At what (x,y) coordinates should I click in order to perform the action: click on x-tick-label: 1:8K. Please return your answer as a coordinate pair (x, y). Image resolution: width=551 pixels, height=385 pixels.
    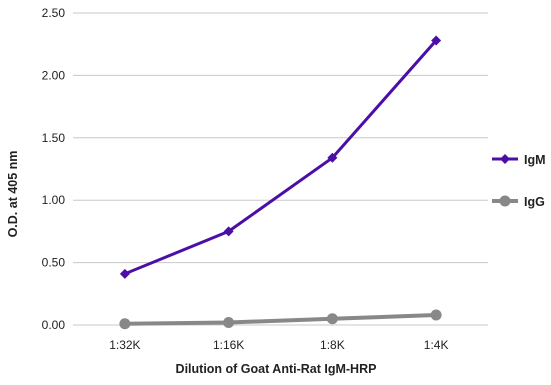
    Looking at the image, I should click on (332, 345).